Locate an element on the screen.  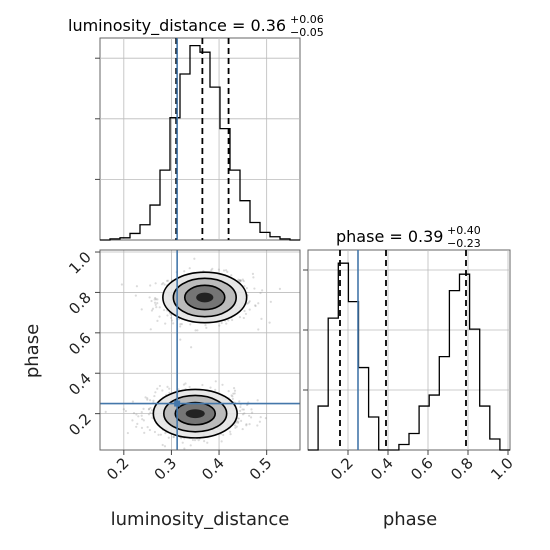
hist-phase-series is located at coordinates (409, 356).